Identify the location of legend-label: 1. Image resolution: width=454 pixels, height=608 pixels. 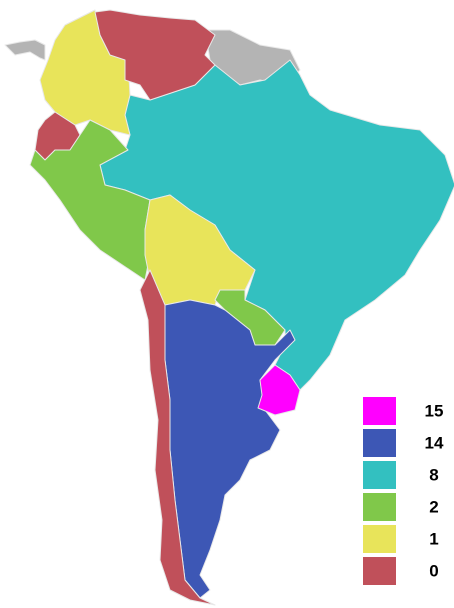
(433, 538).